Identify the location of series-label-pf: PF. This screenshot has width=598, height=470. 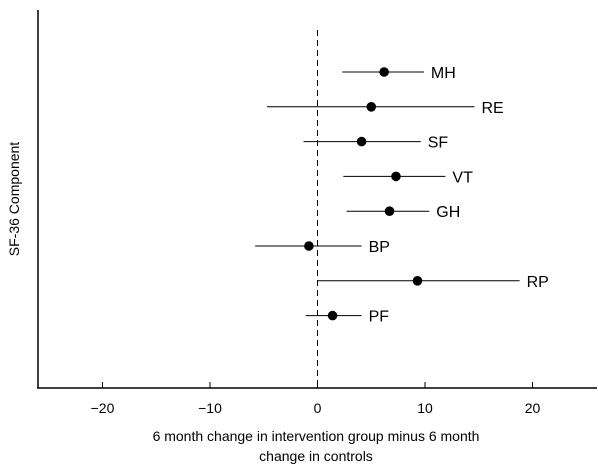
(379, 317).